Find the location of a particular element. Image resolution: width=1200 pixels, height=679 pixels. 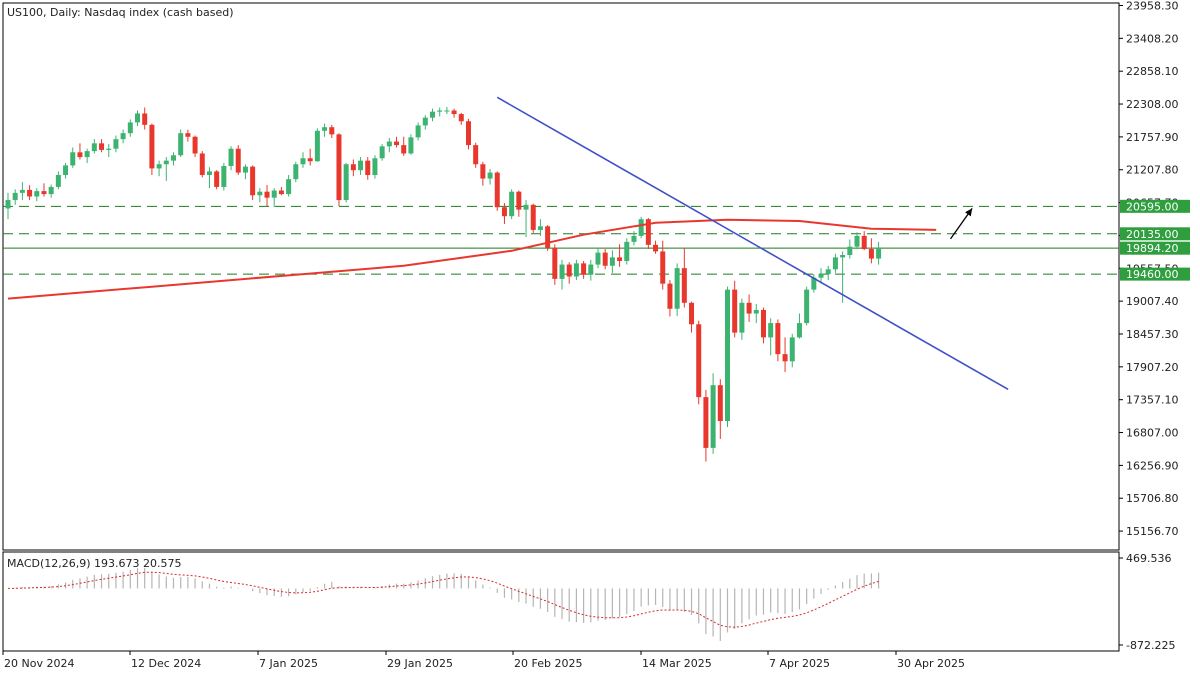

main-chart-title: US100, Daily: Nasdaq index (cash based) is located at coordinates (120, 12).